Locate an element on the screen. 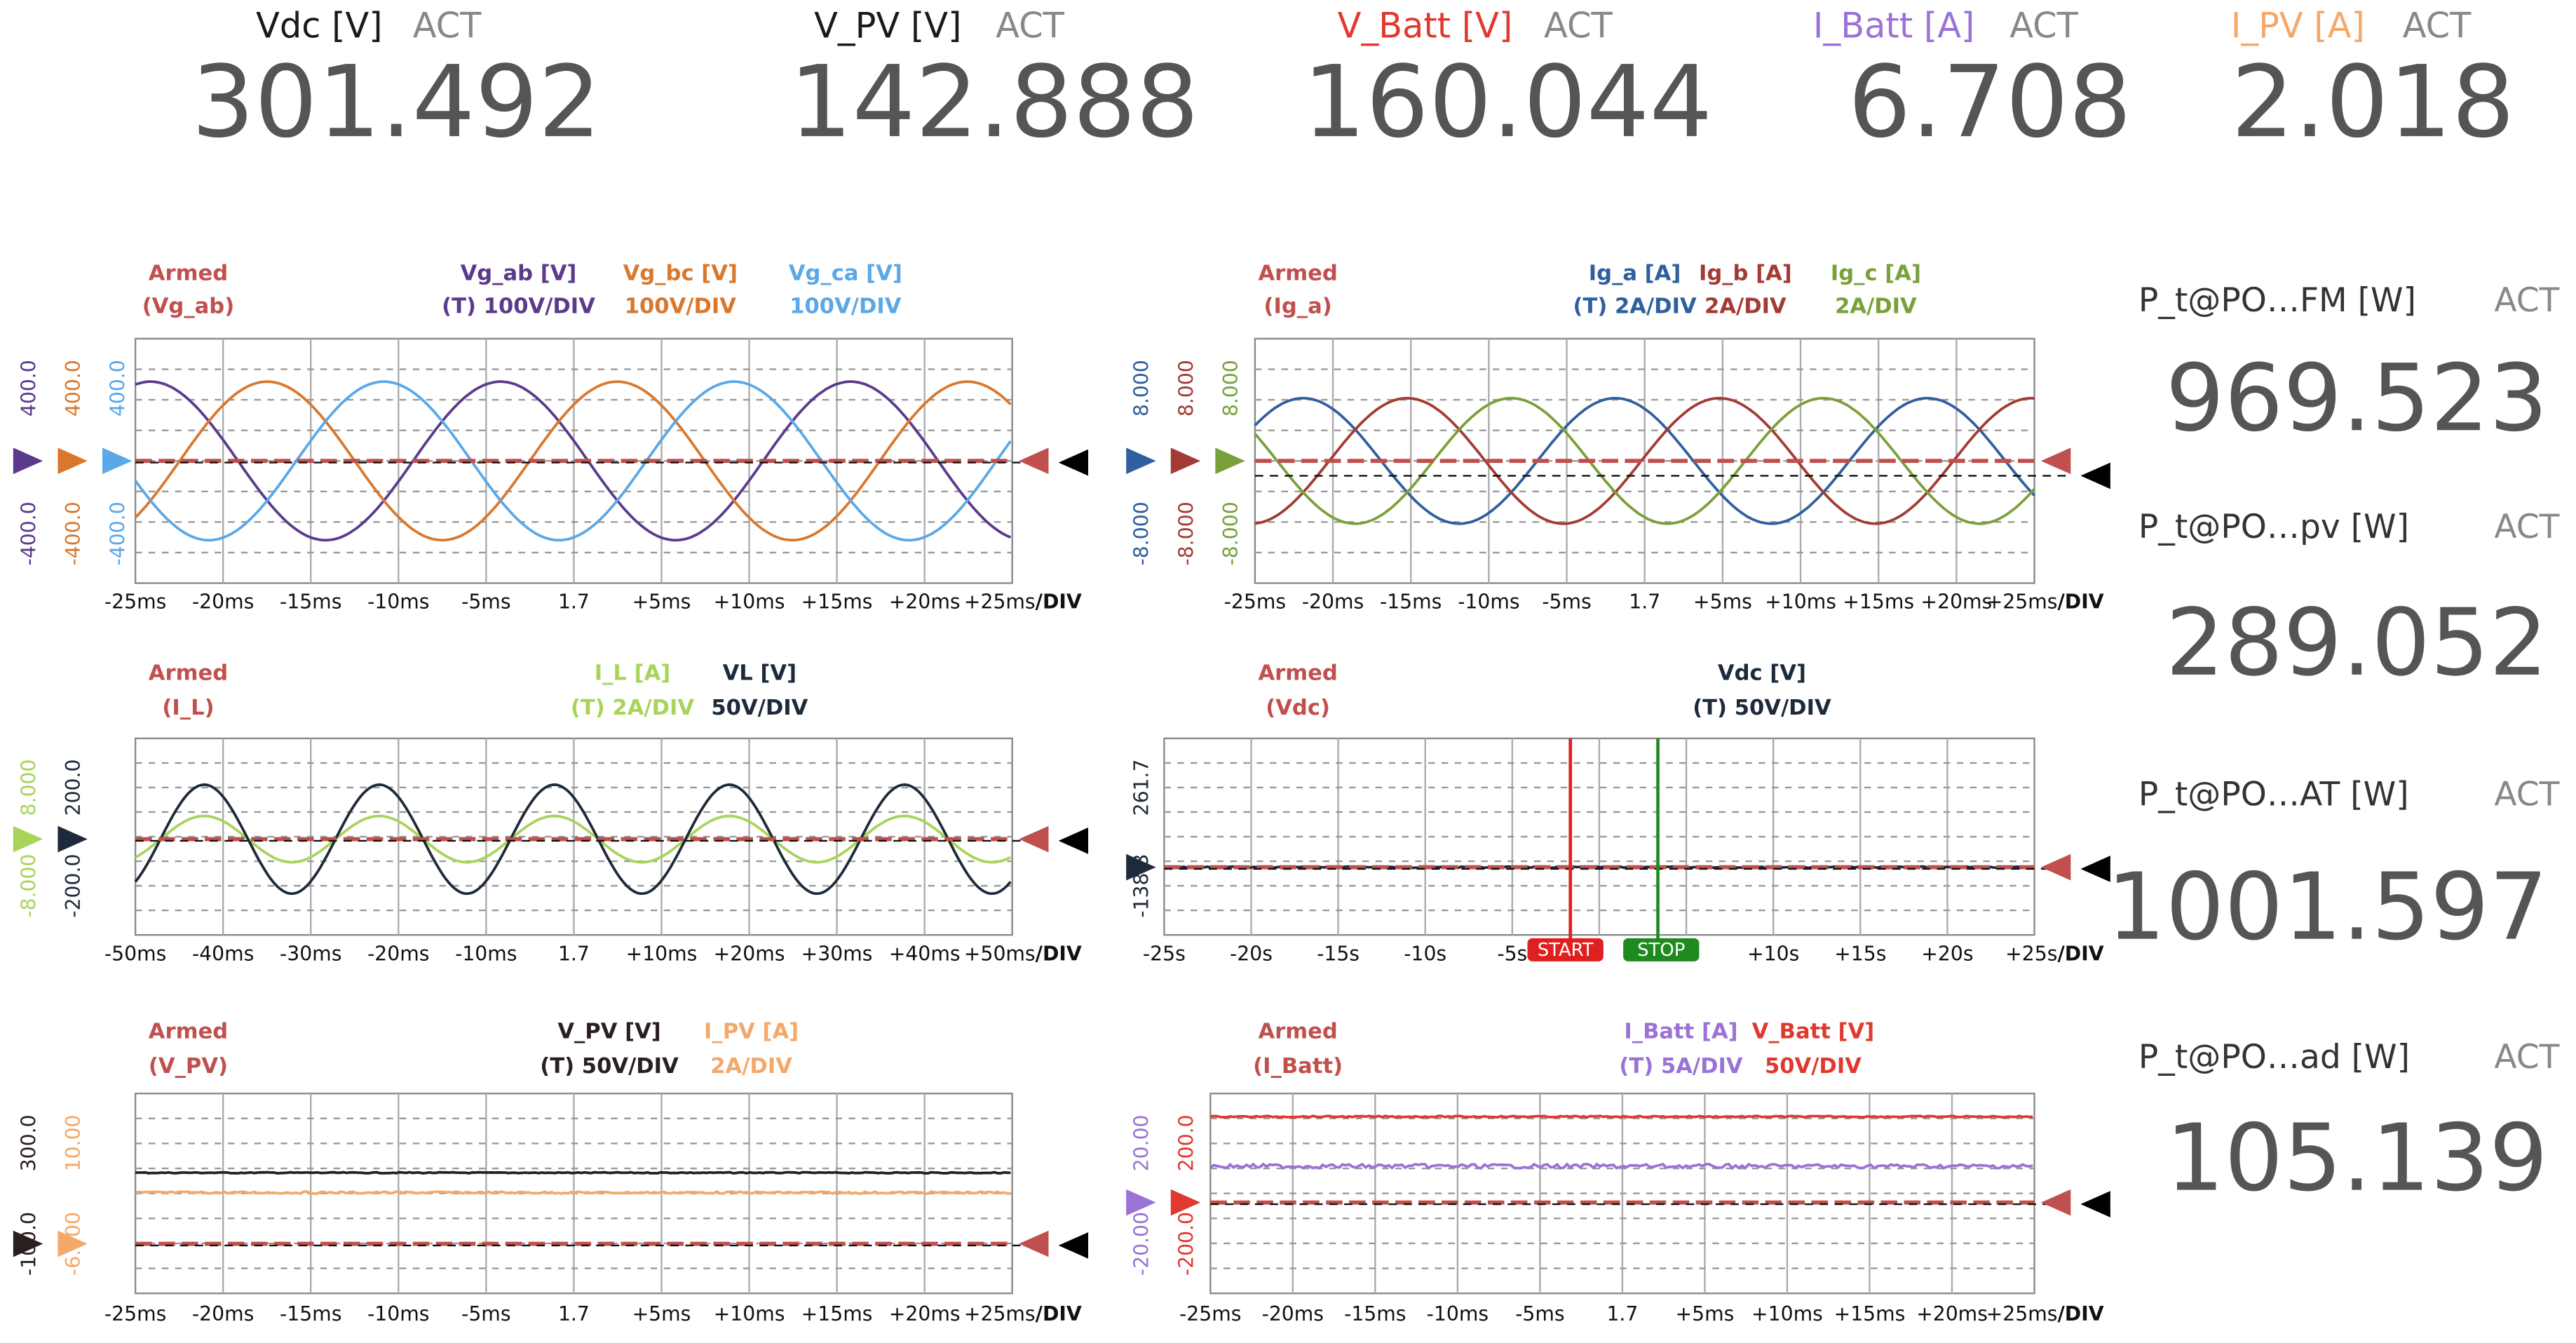 The height and width of the screenshot is (1343, 2576). x-tick-label: -5ms is located at coordinates (1539, 1313).